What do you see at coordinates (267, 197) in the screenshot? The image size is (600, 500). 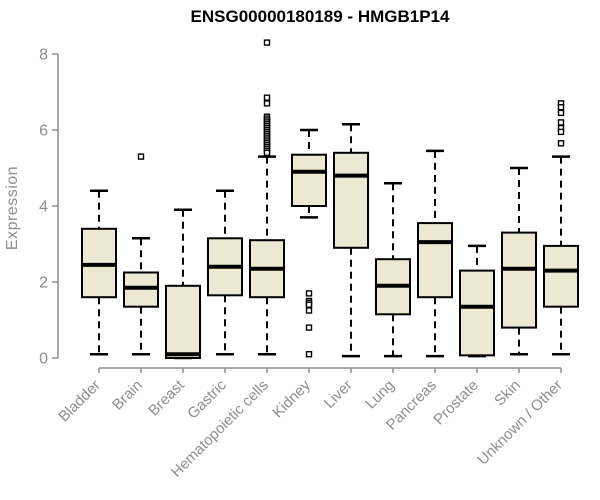 I see `boxplot-hematopoietic-cells` at bounding box center [267, 197].